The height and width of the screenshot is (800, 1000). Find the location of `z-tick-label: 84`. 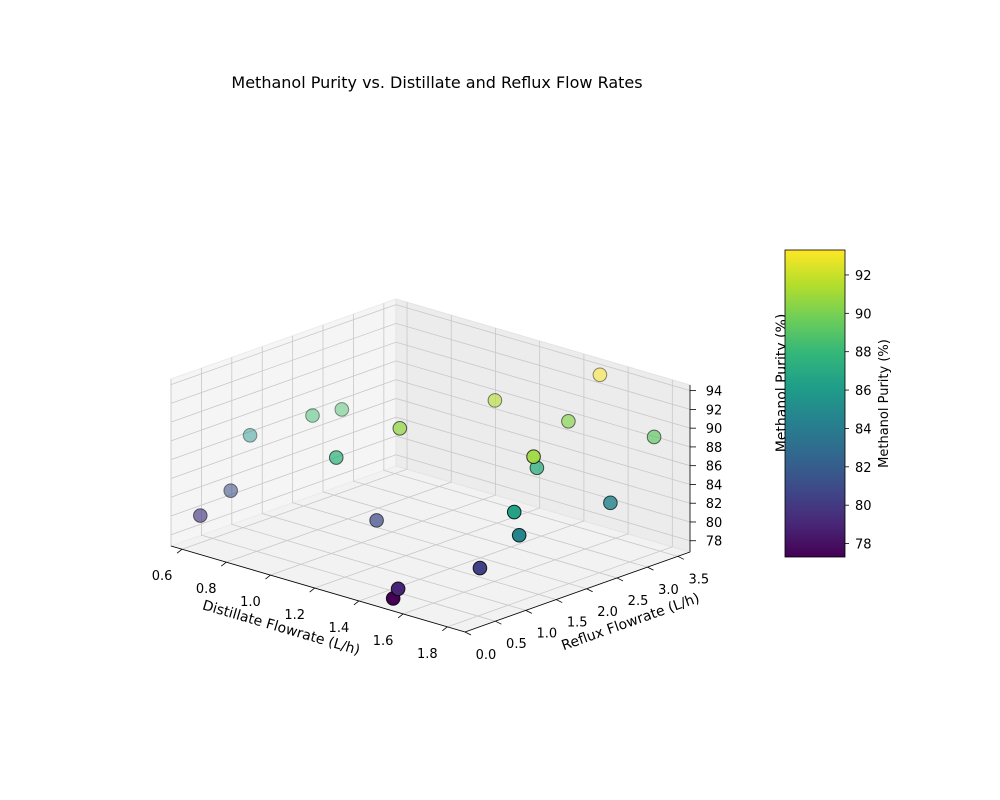

z-tick-label: 84 is located at coordinates (714, 485).